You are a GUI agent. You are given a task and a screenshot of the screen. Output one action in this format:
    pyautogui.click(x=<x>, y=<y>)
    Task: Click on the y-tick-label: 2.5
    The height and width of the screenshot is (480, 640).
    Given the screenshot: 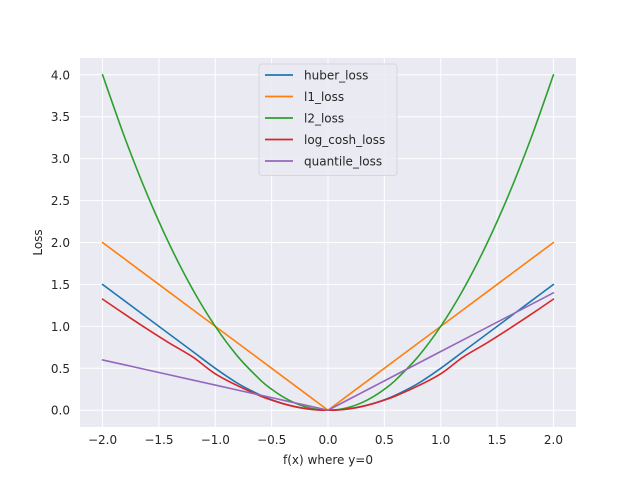 What is the action you would take?
    pyautogui.click(x=60, y=201)
    